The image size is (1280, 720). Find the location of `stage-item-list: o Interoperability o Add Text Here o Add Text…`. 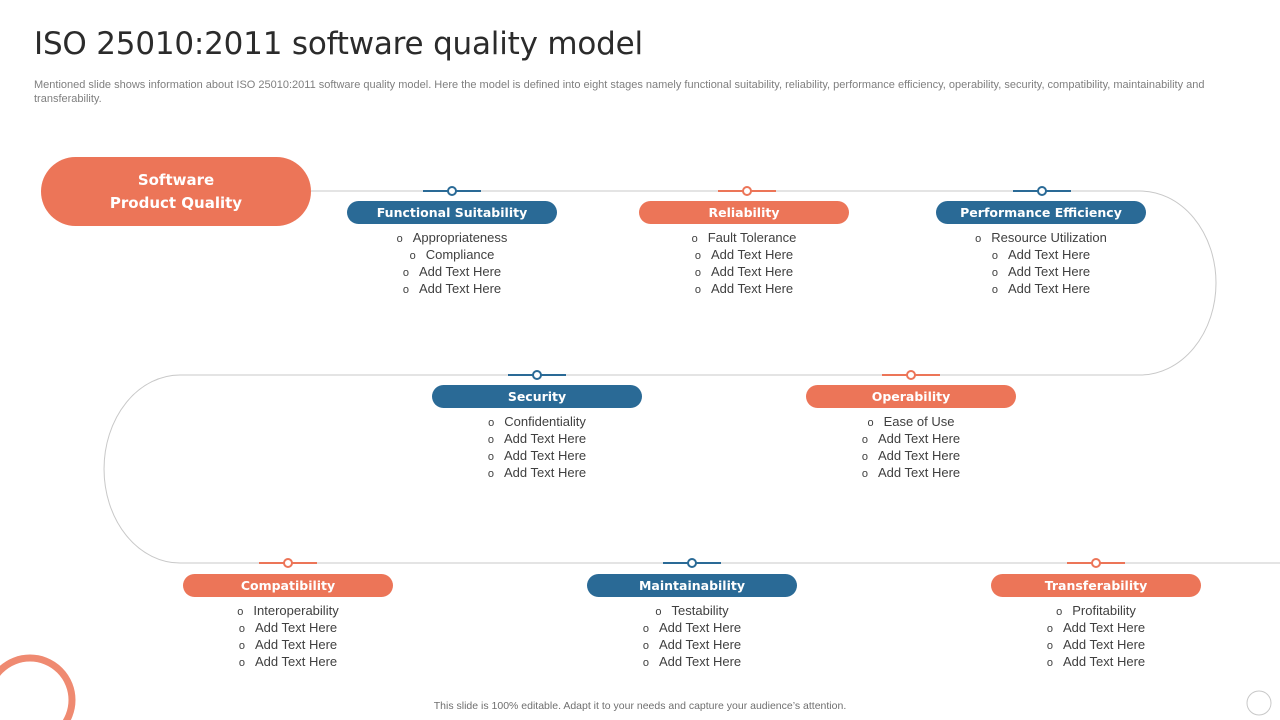

stage-item-list: o Interoperability o Add Text Here o Add Text… is located at coordinates (288, 637).